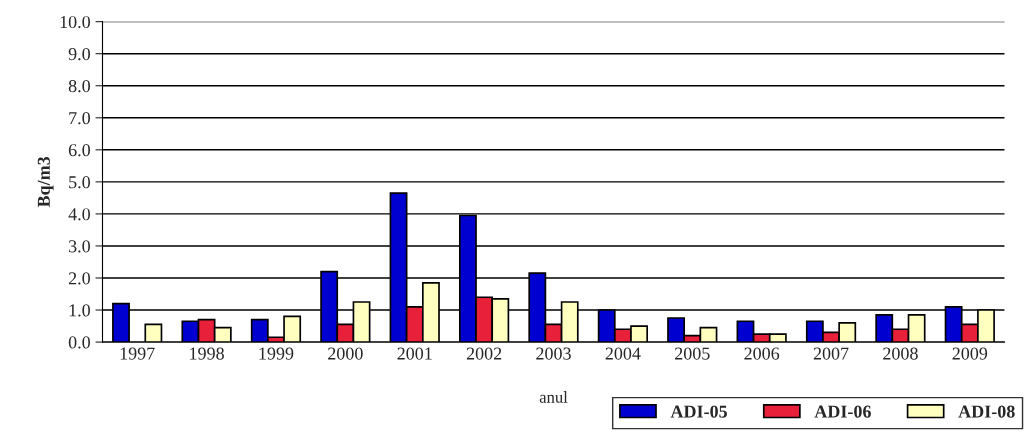 The image size is (1025, 433). I want to click on x-tick-label: 1998, so click(207, 353).